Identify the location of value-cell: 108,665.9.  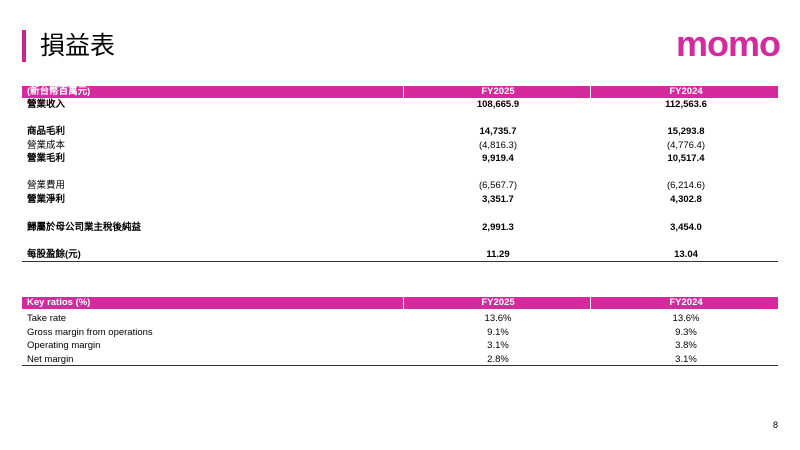
(498, 104).